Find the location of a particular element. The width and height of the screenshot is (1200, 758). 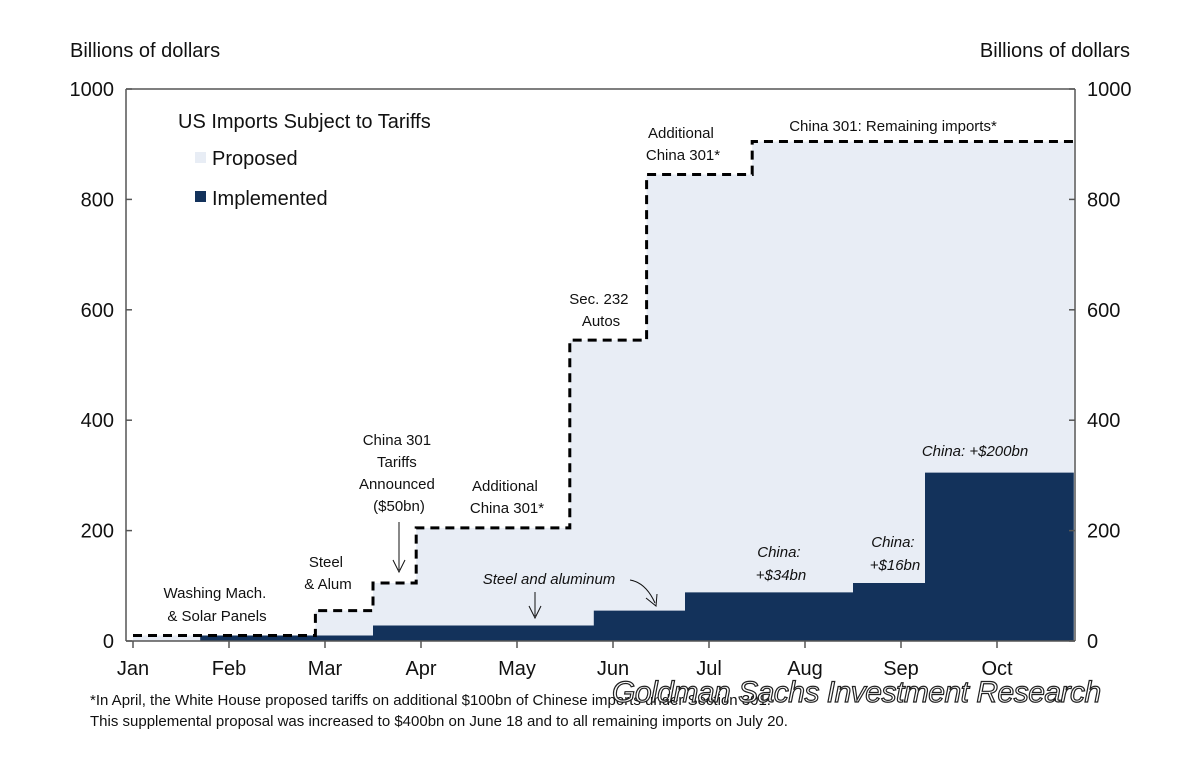

x-tick-label-may: May is located at coordinates (517, 669).